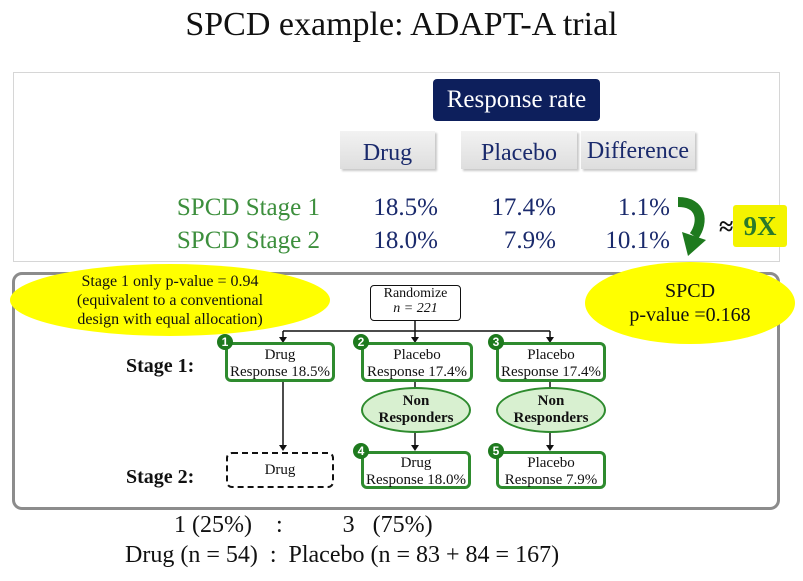 This screenshot has width=803, height=581. Describe the element at coordinates (170, 281) in the screenshot. I see `stage1-note-line1: Stage 1 only p-value = 0.94` at that location.